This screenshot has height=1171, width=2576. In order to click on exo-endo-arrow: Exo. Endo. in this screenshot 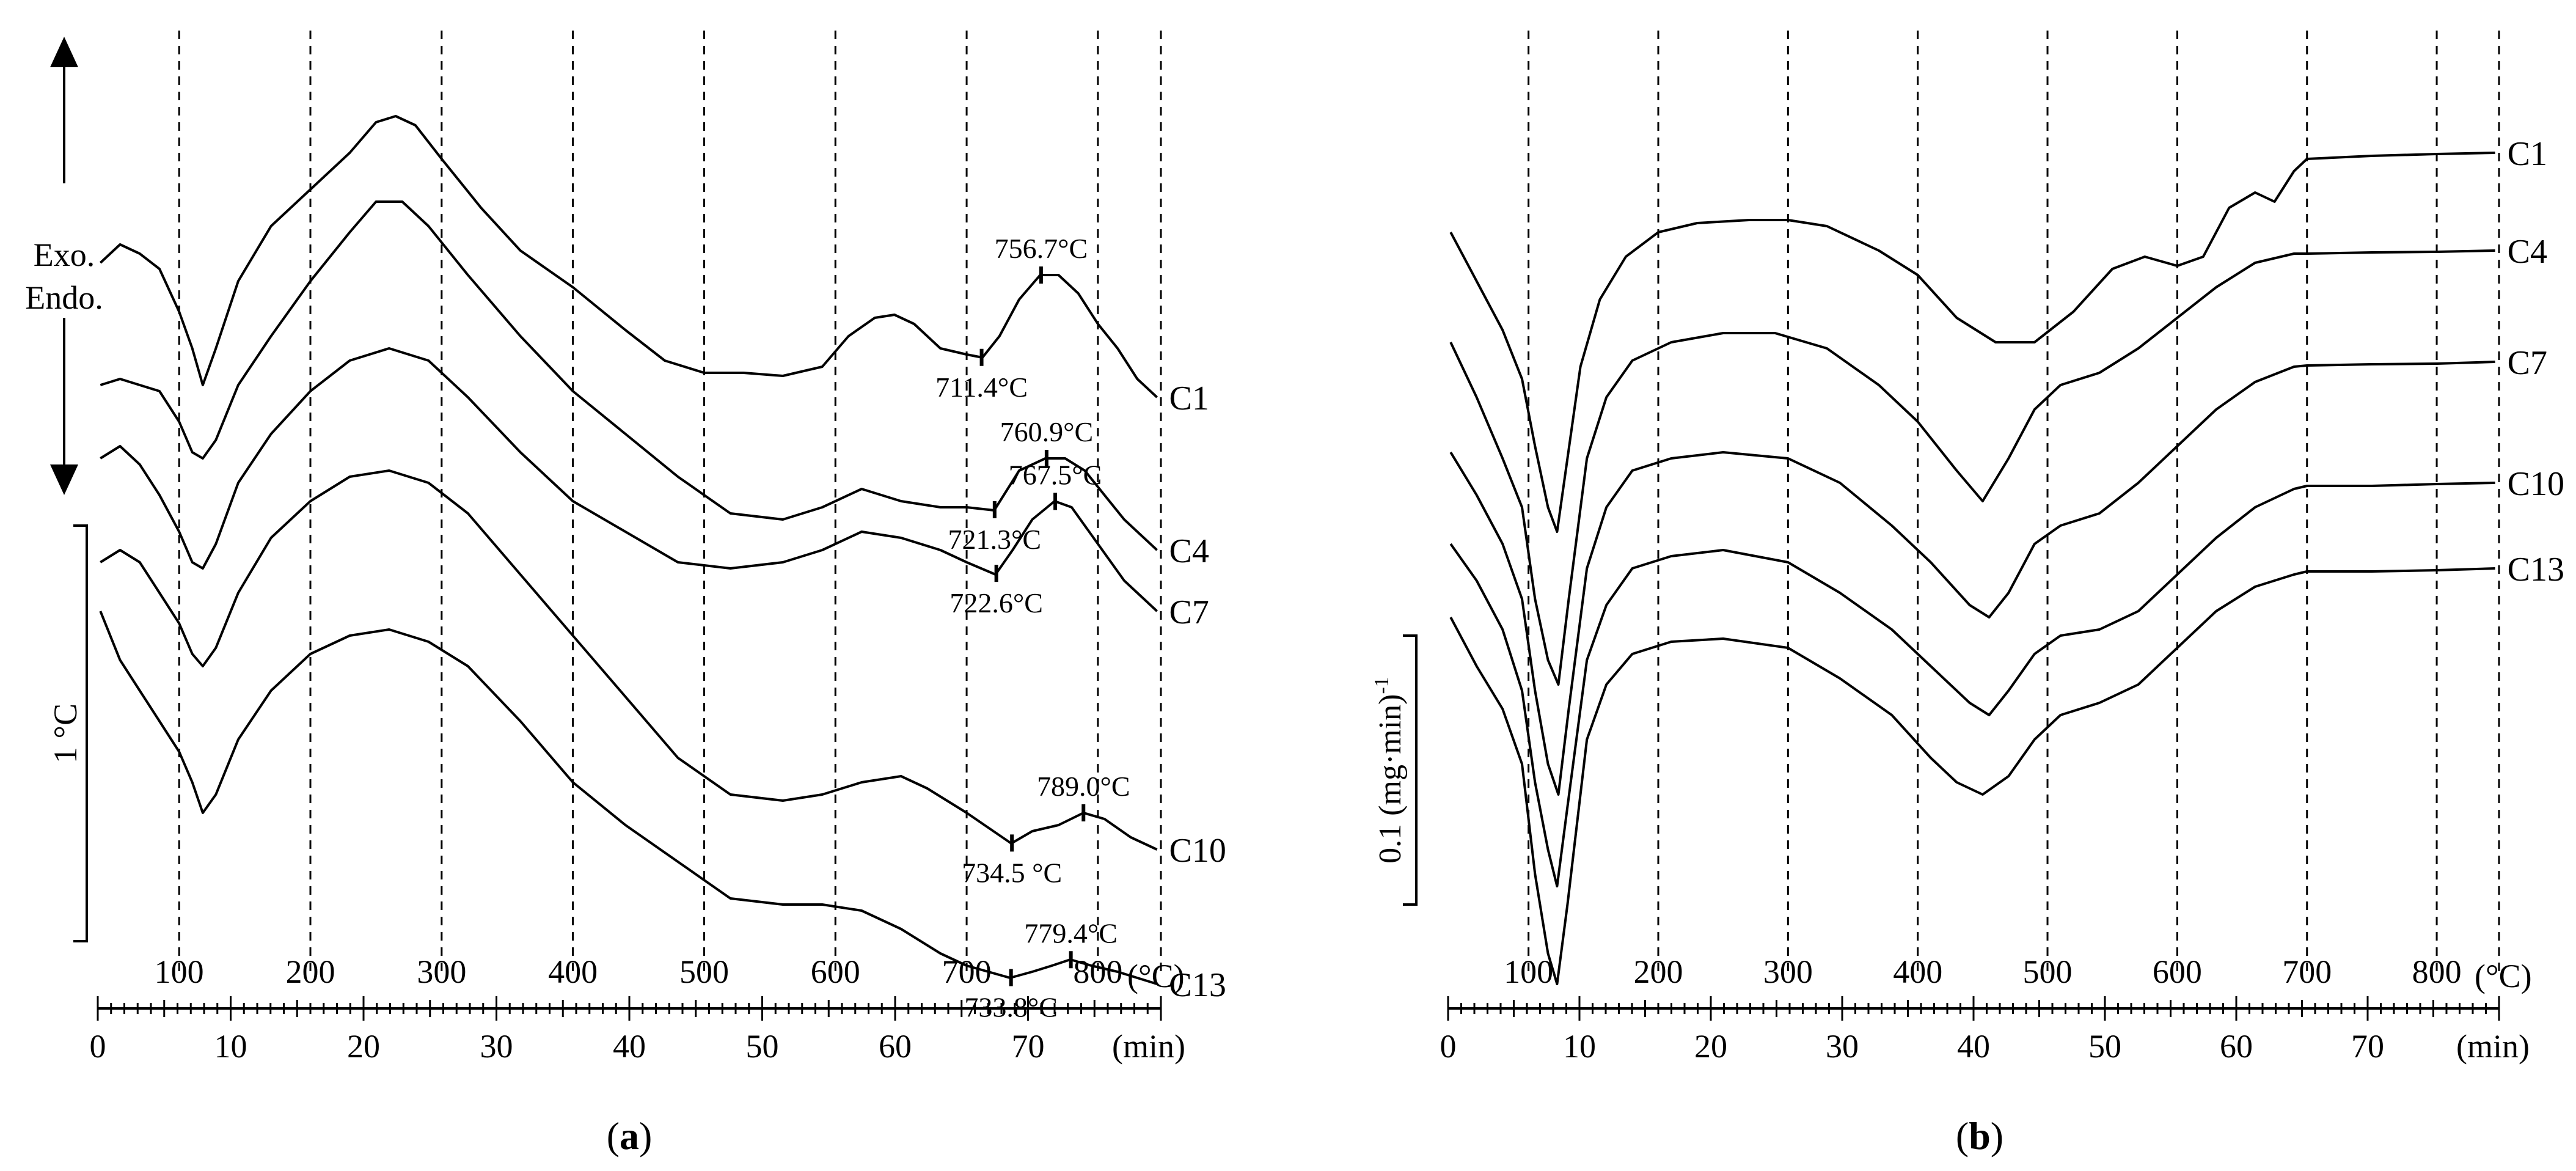, I will do `click(64, 266)`.